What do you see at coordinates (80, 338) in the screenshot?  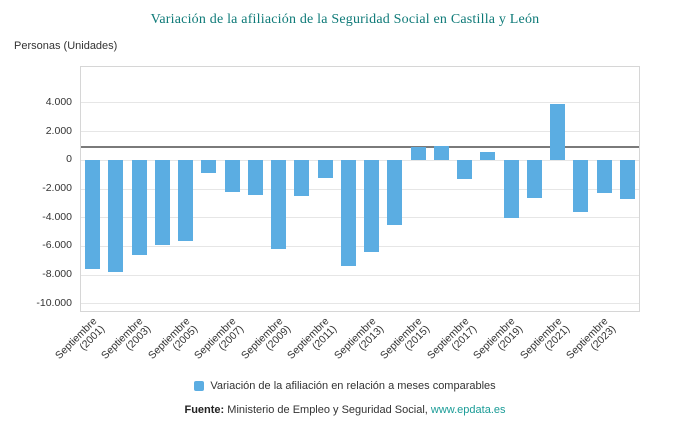 I see `x-tick-label-text: Septiembre (2001)` at bounding box center [80, 338].